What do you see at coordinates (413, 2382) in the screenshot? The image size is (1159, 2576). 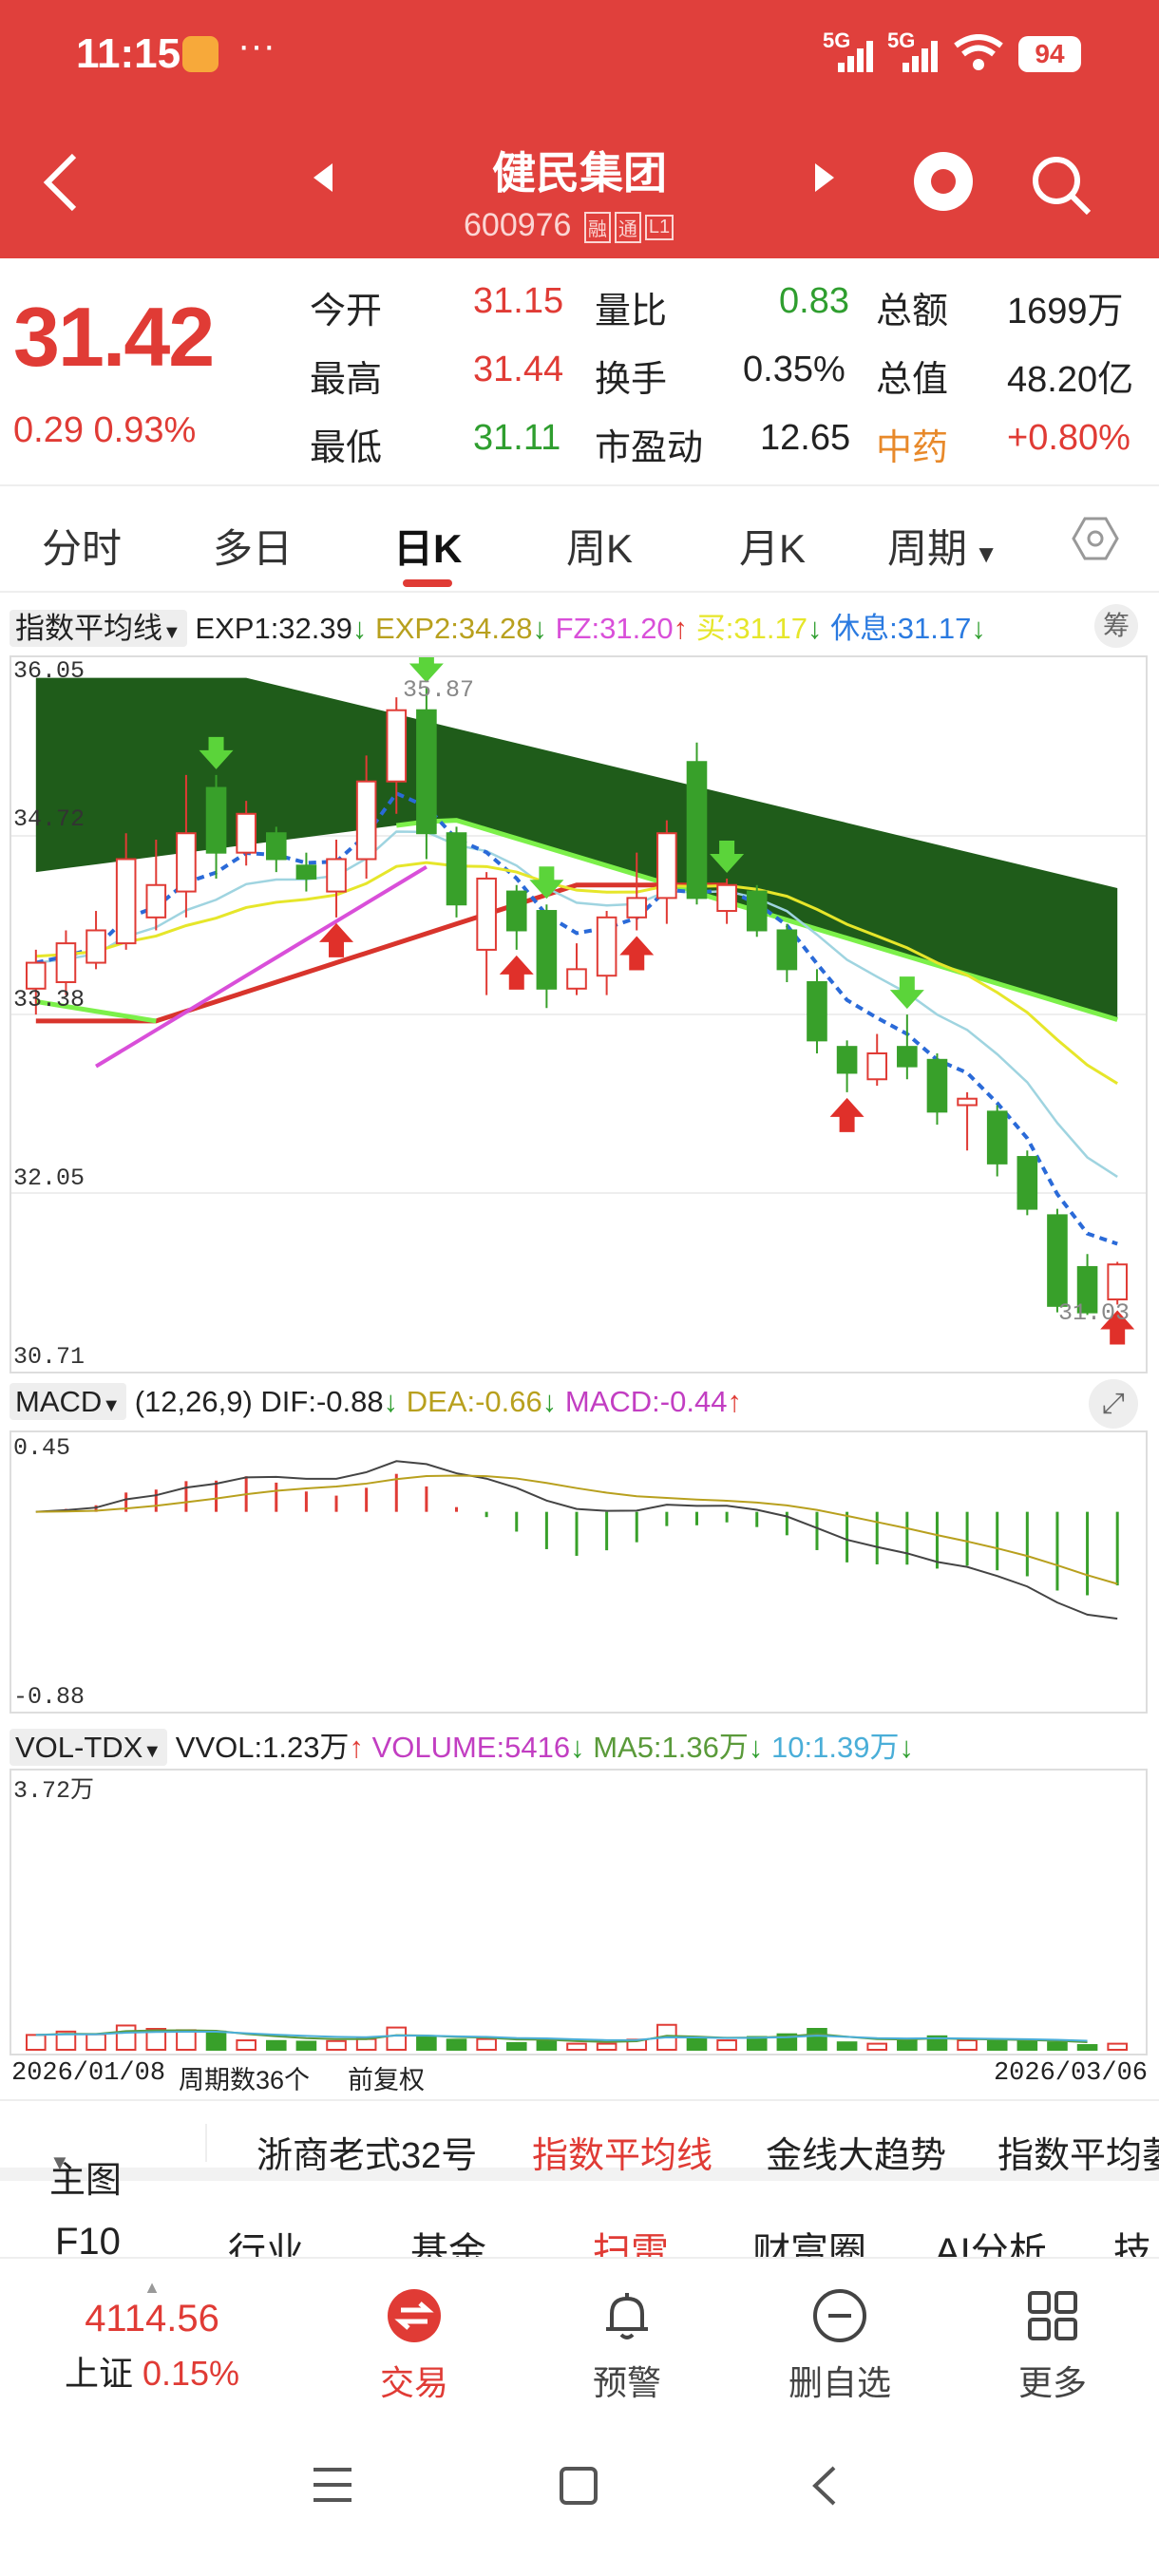 I see `trade-label: 交易` at bounding box center [413, 2382].